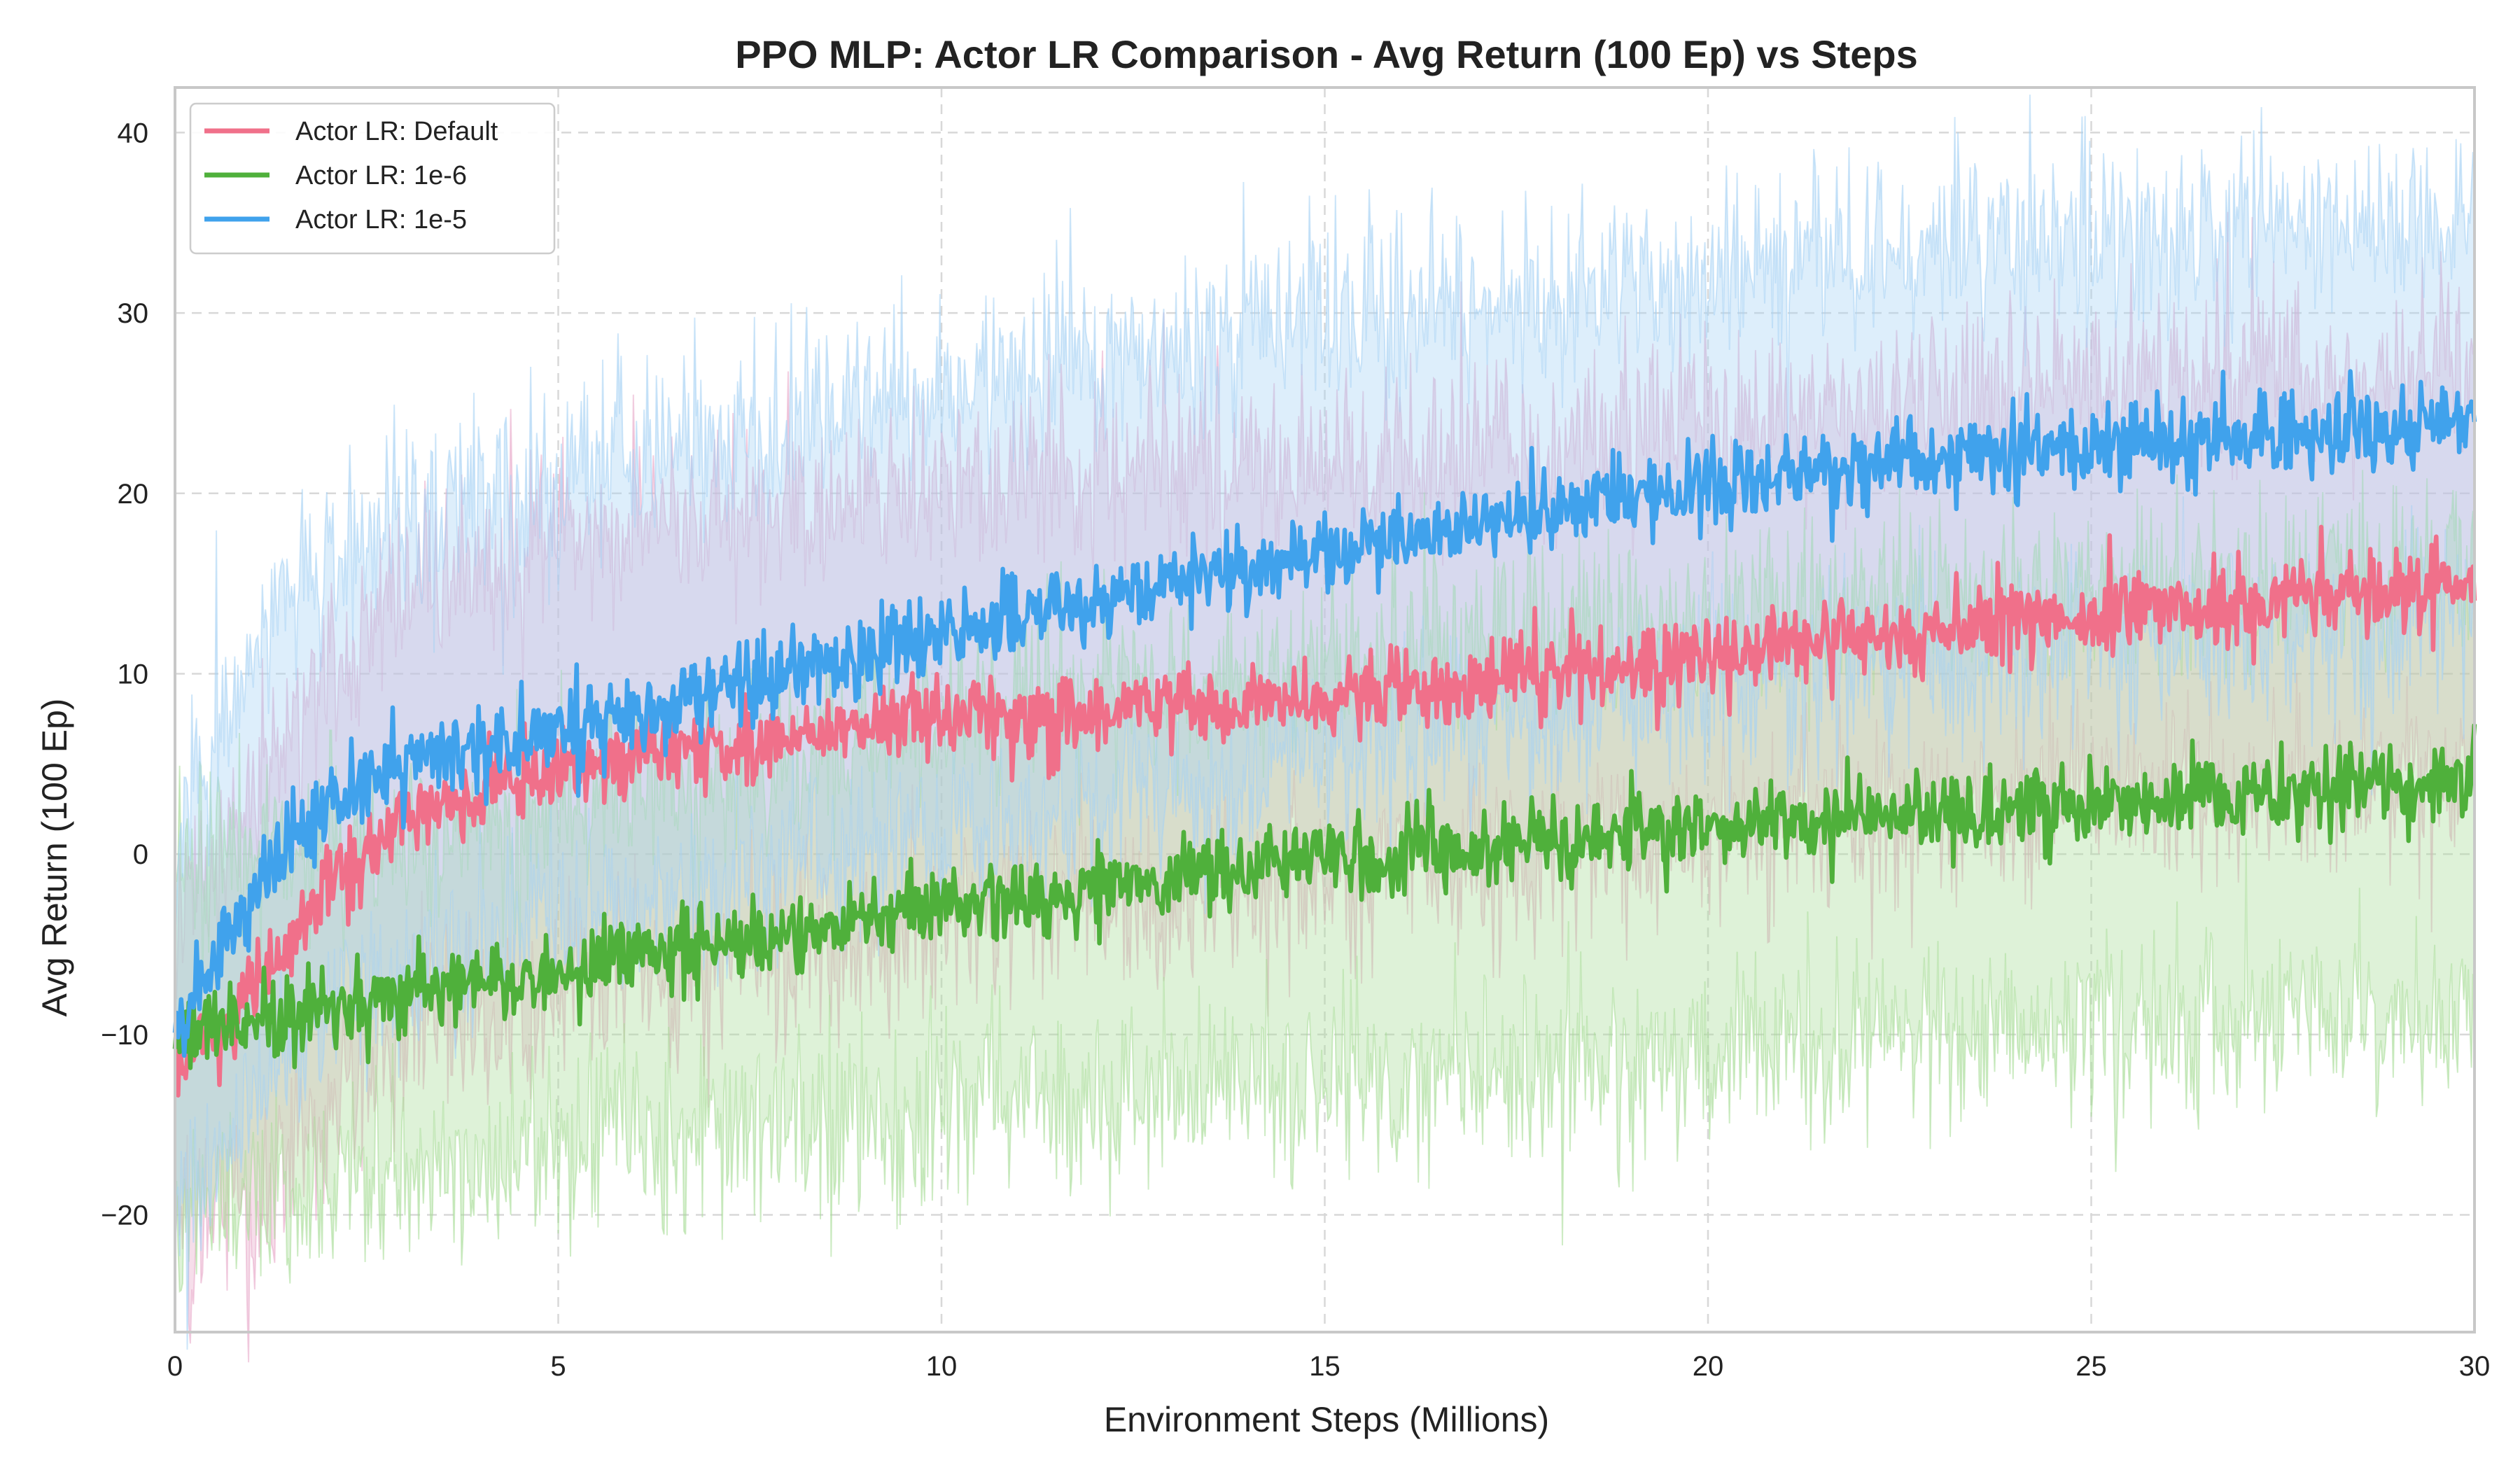  What do you see at coordinates (140, 854) in the screenshot?
I see `y-tick-label: 0` at bounding box center [140, 854].